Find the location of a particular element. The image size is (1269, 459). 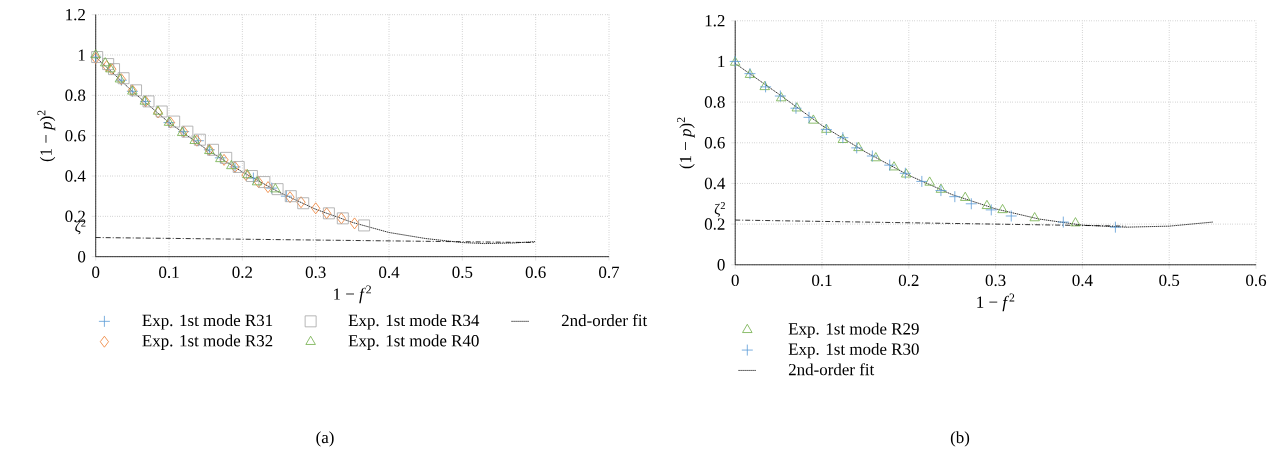

y-tick-label: 0.2 is located at coordinates (714, 224).